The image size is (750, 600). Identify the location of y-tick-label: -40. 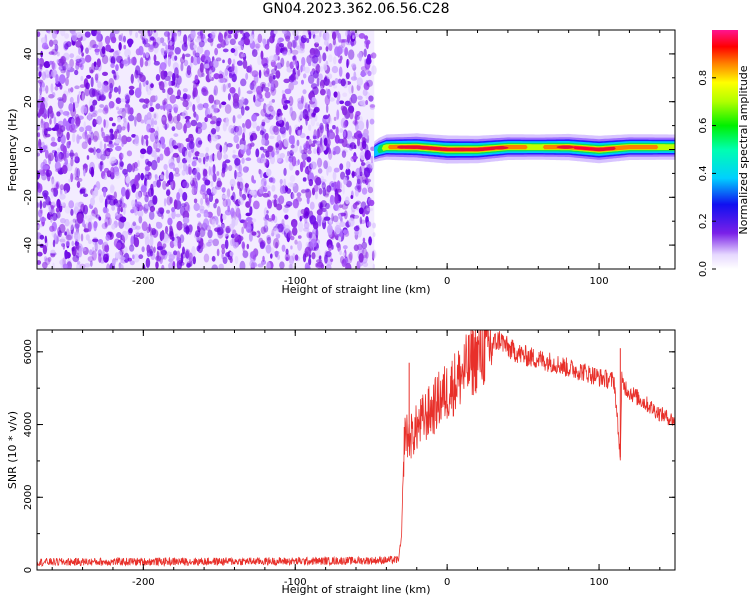
(28, 245).